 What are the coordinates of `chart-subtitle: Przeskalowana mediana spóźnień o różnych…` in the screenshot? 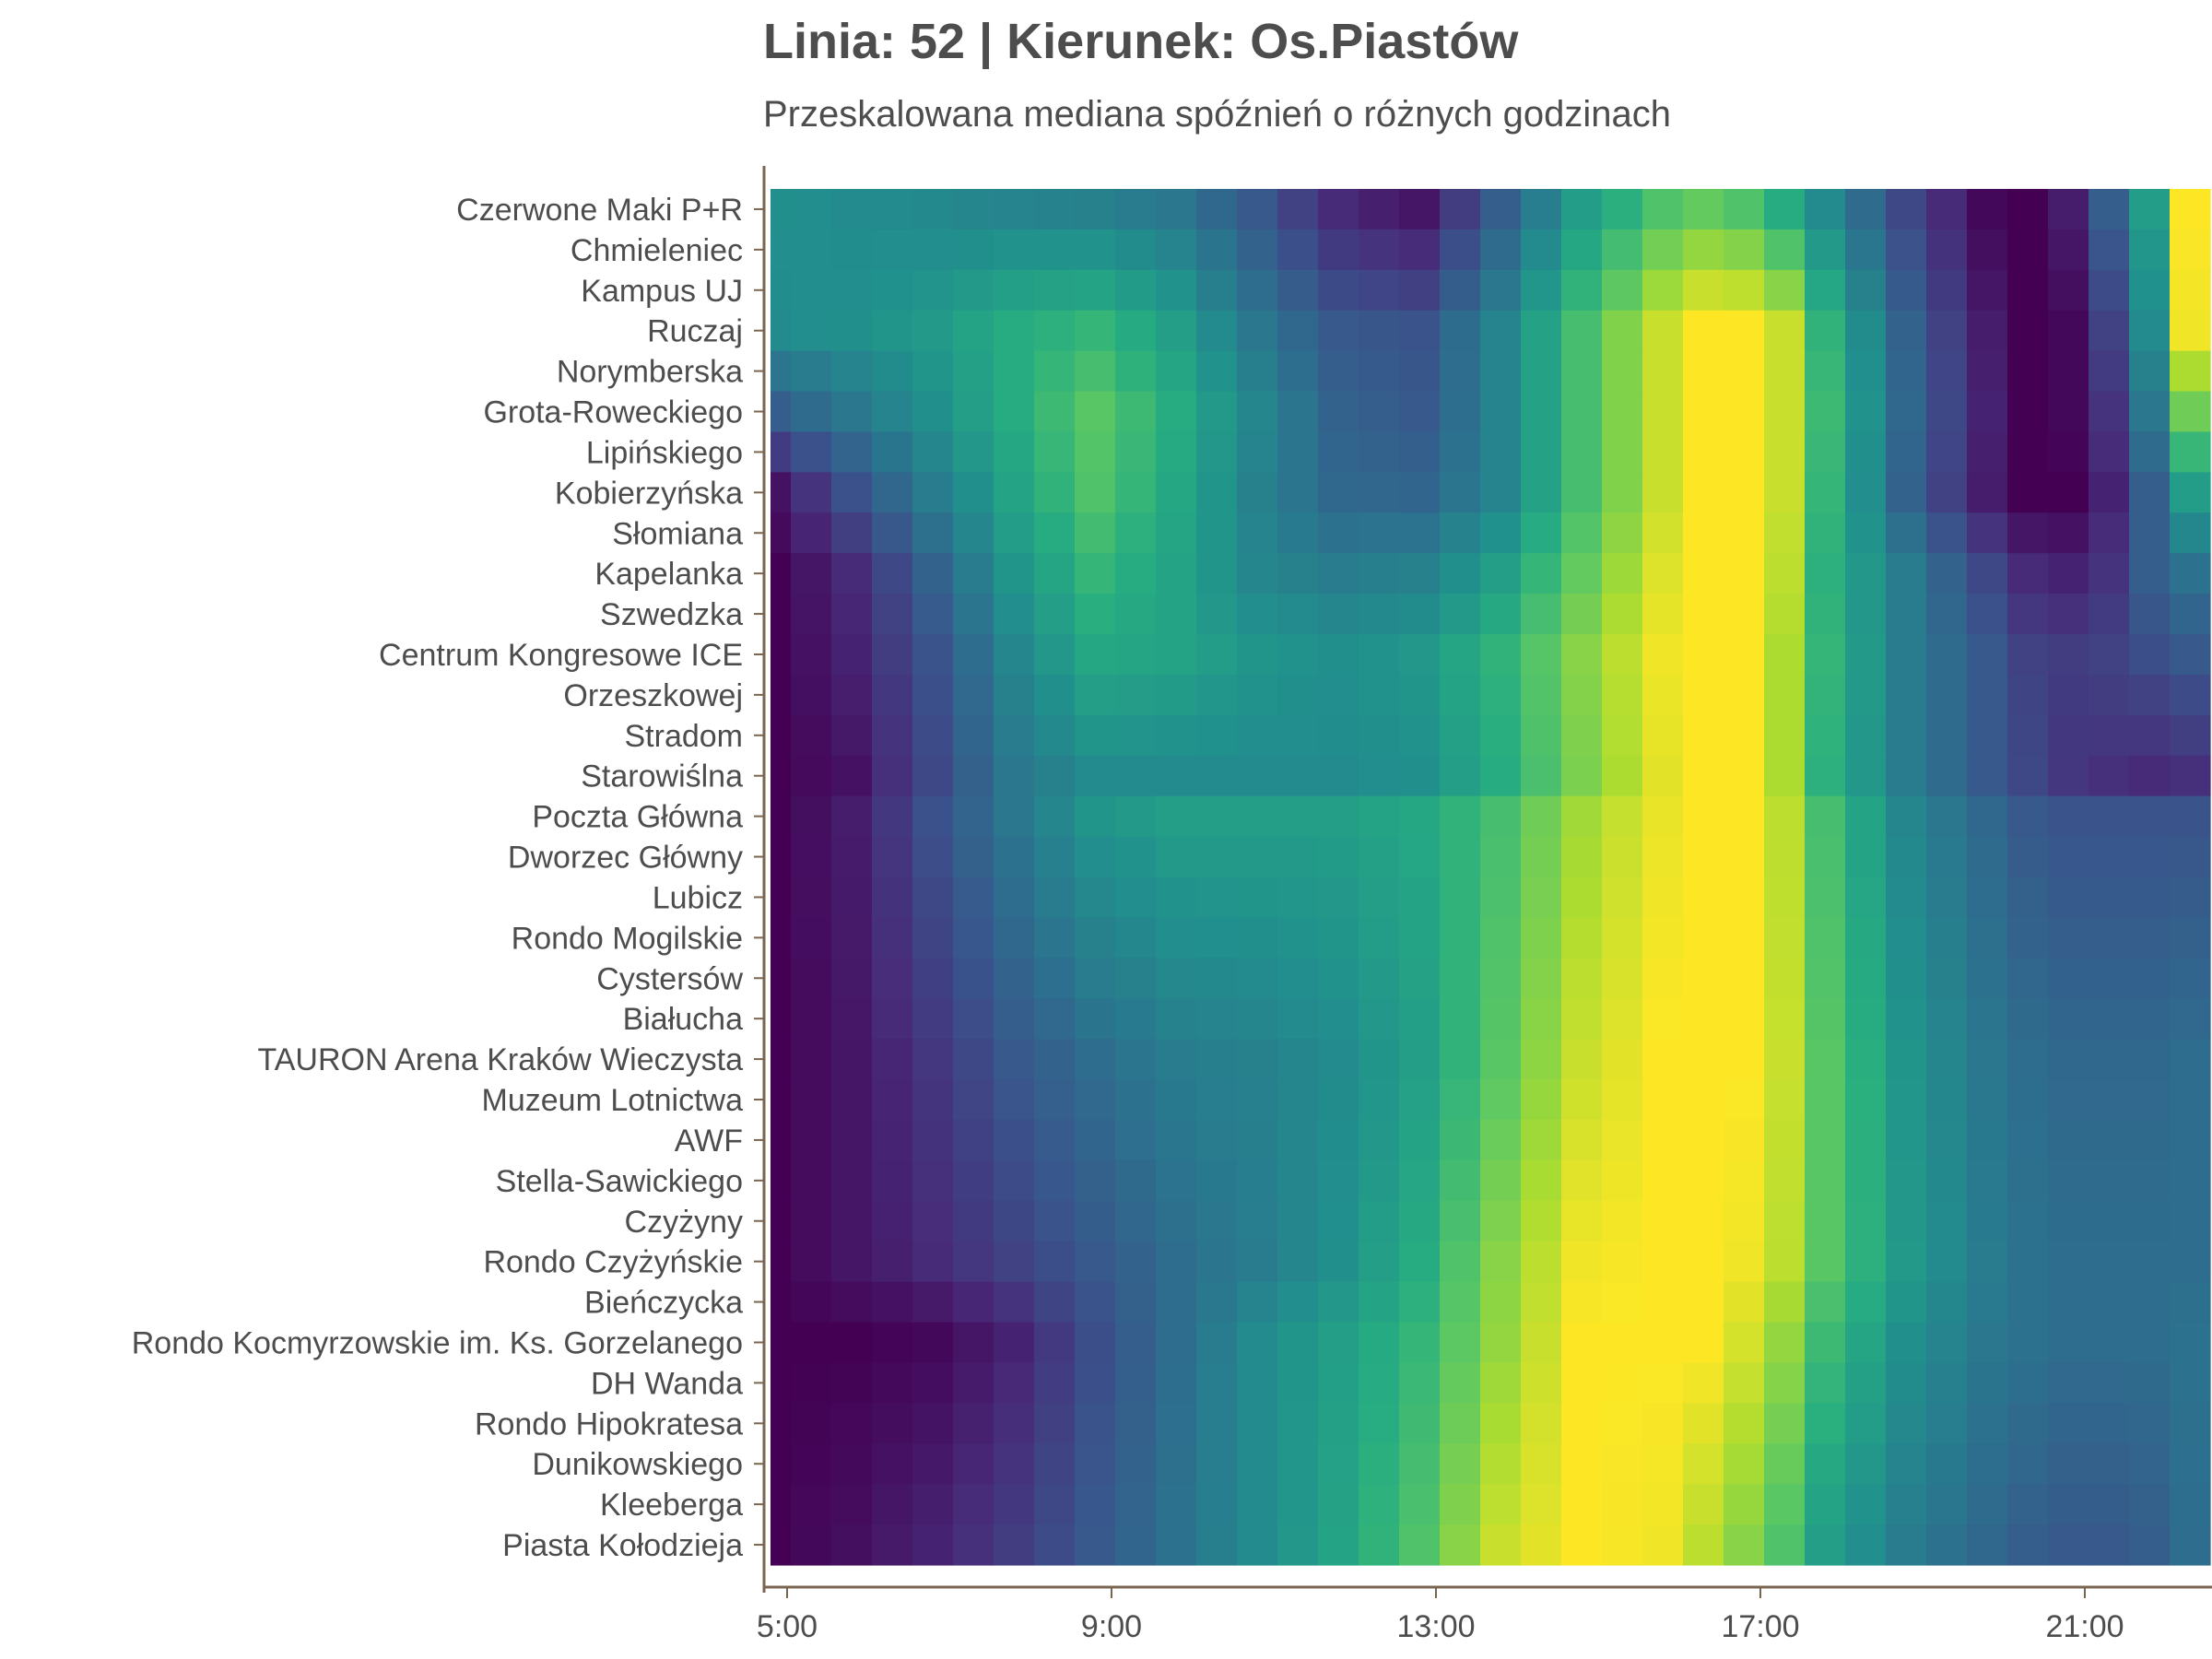 It's located at (1217, 114).